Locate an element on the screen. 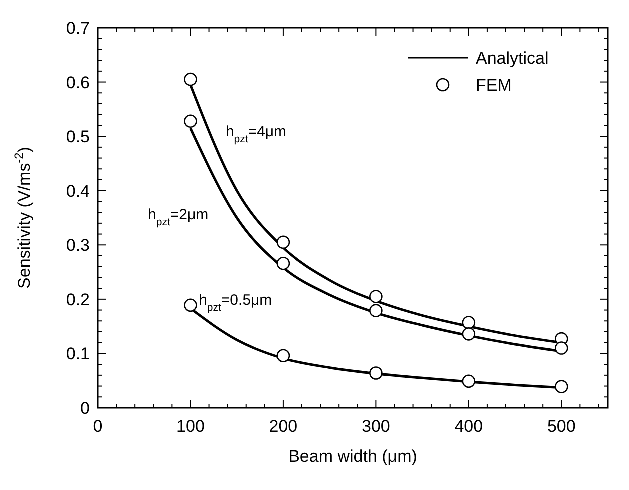  annotation: h$_{pzt}$=2μm is located at coordinates (178, 217).